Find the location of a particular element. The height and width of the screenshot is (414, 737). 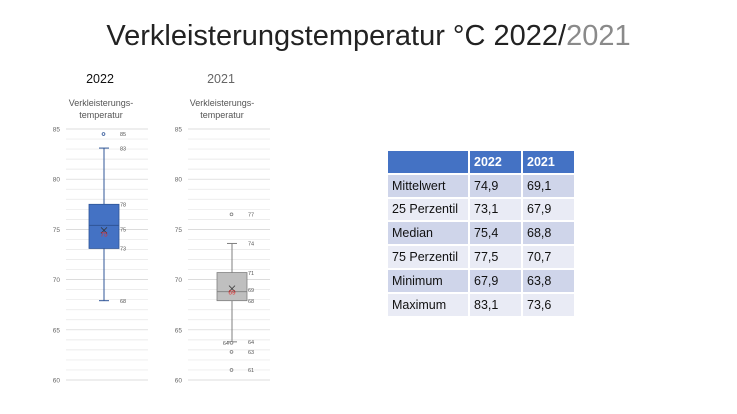

table-cell: 83,1 is located at coordinates (495, 304).